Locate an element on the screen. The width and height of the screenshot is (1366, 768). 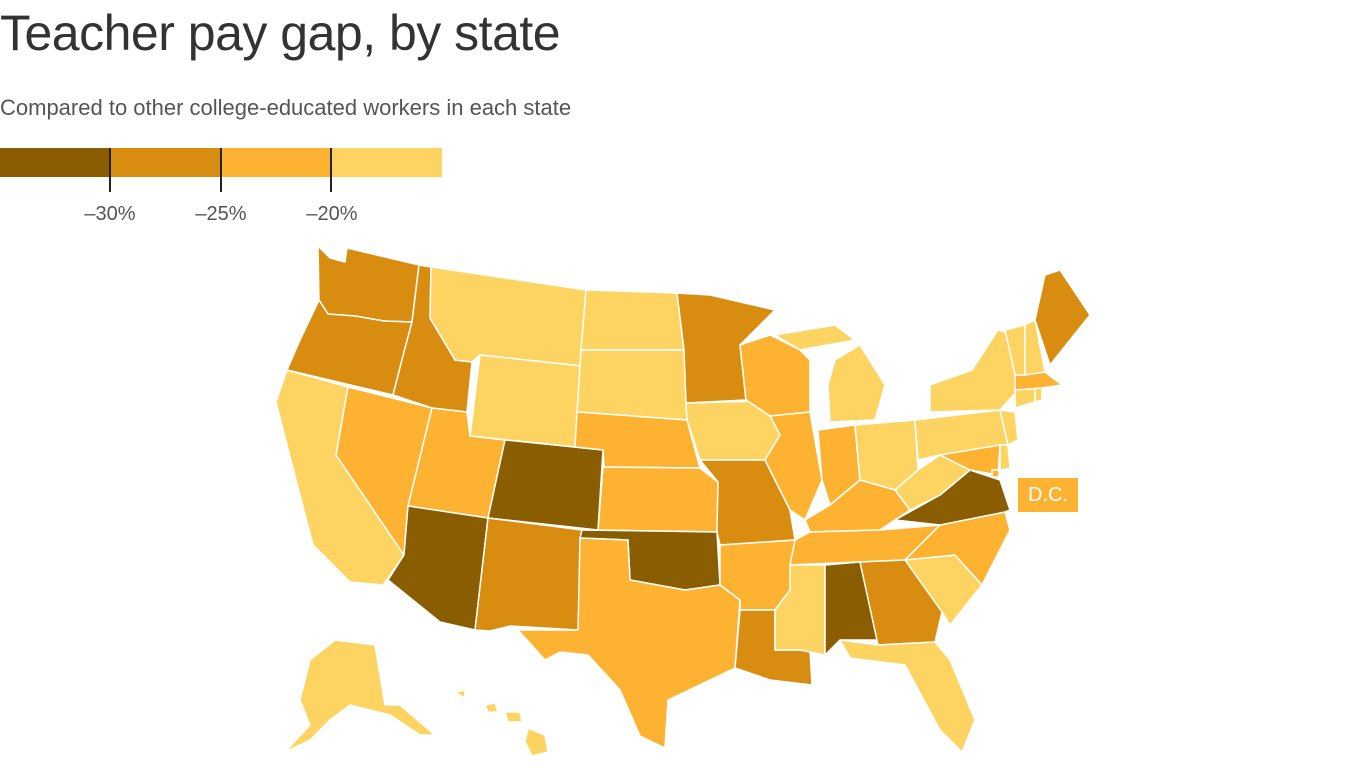
state-IL is located at coordinates (793, 466).